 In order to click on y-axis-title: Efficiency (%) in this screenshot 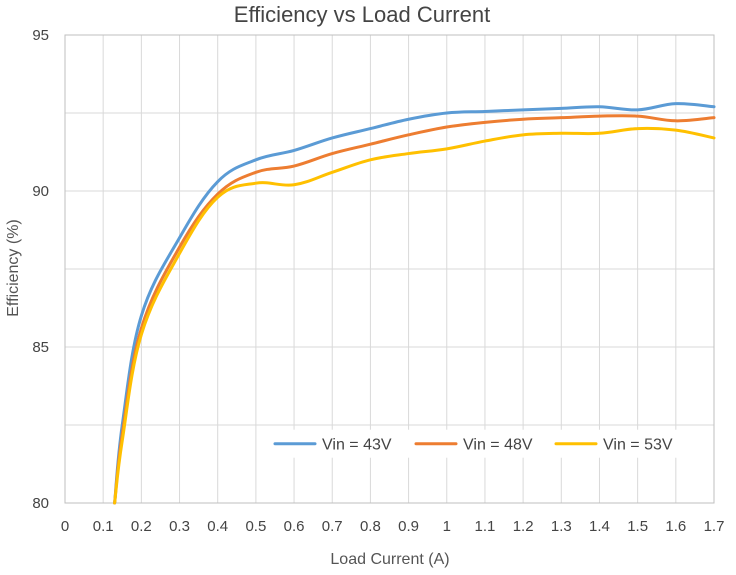, I will do `click(13, 268)`.